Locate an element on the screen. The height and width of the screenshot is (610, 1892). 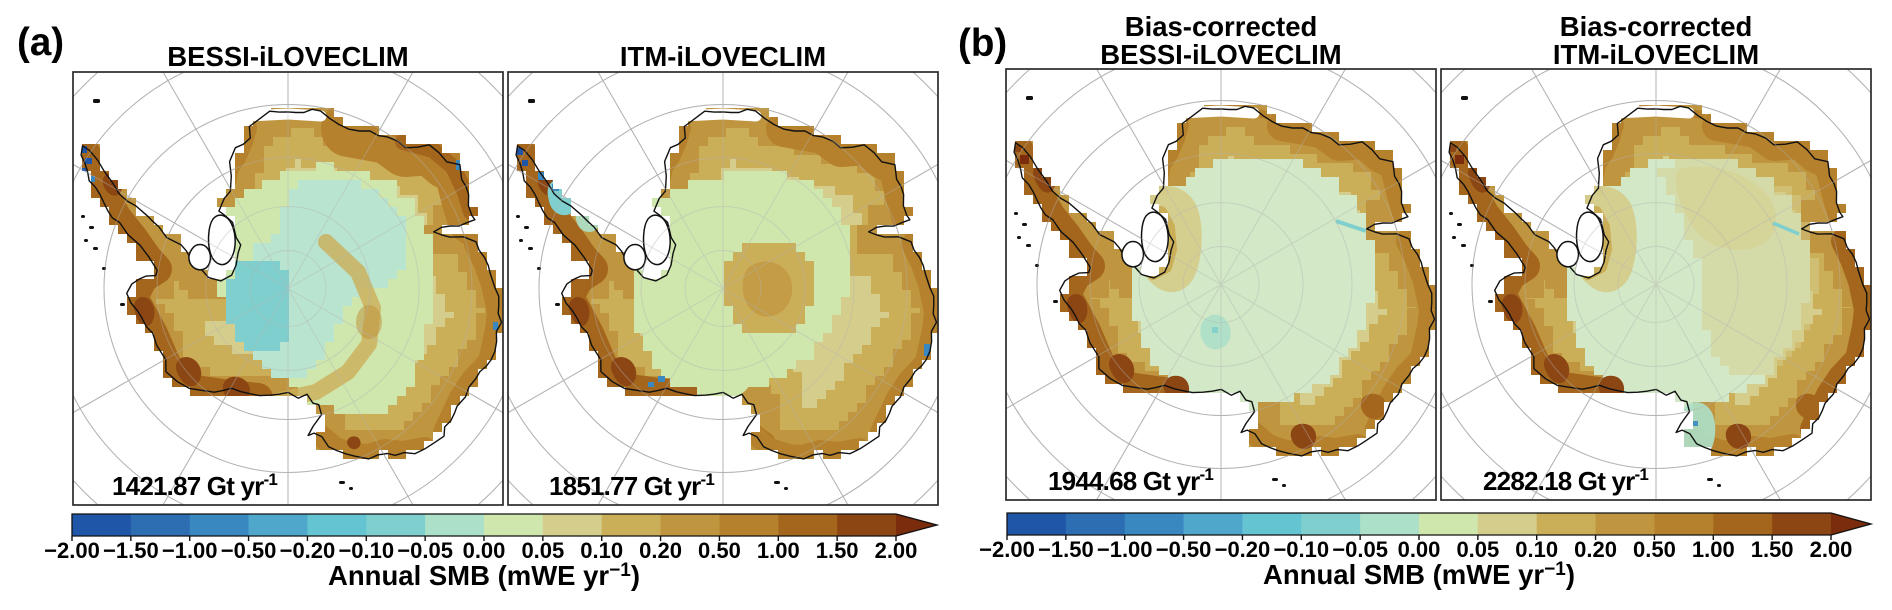
svg-text: 1421.87 Gt yr-1 is located at coordinates (194, 485).